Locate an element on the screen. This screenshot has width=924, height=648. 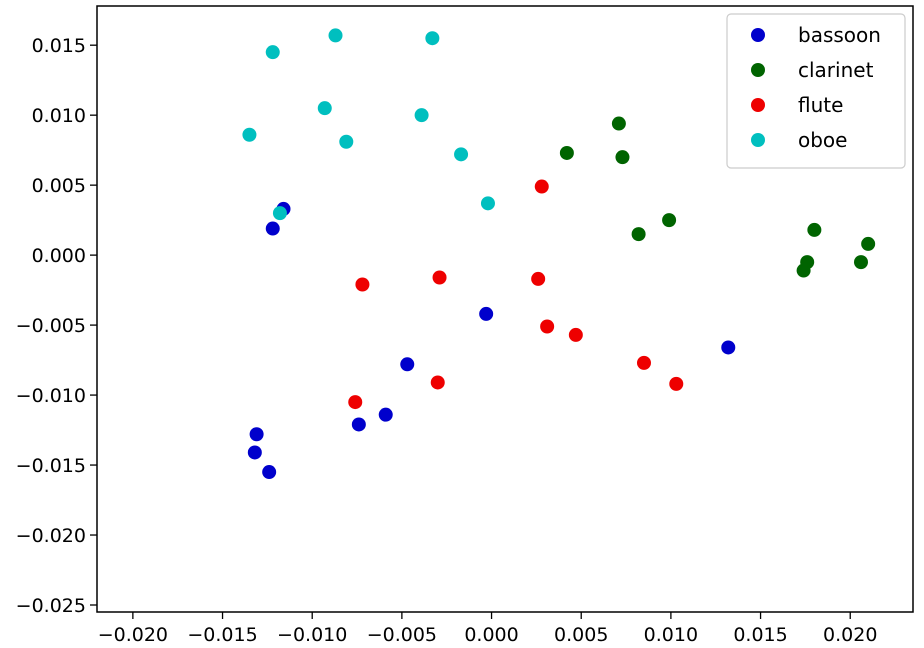
x-tick-label: −0.010 is located at coordinates (312, 635).